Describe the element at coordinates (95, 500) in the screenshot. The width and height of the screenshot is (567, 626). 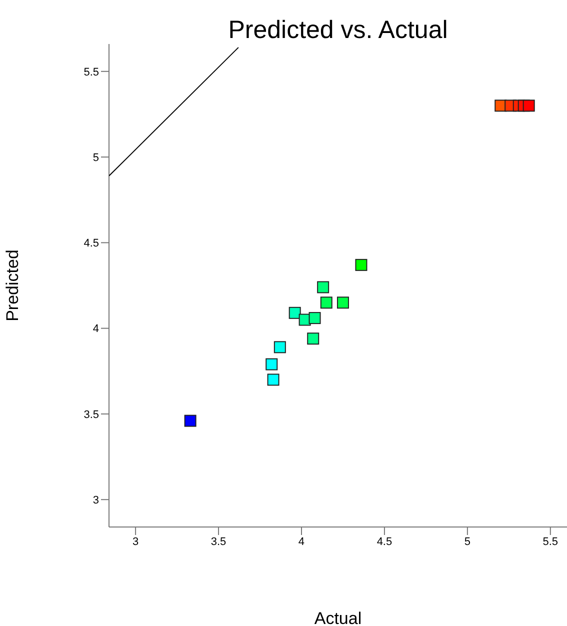
I see `y-tick-label: 3` at that location.